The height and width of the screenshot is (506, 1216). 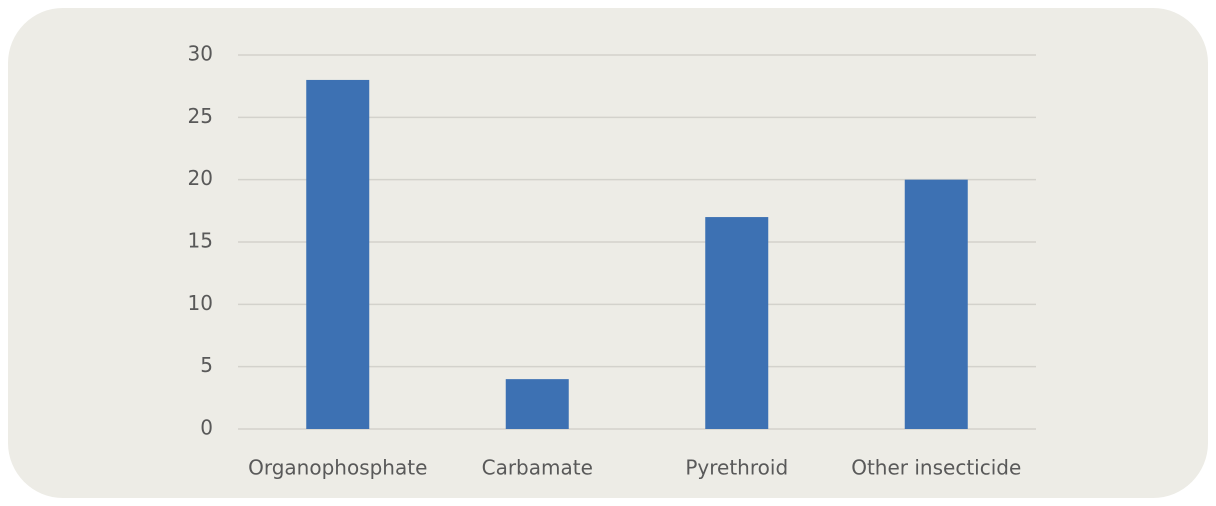 What do you see at coordinates (200, 303) in the screenshot?
I see `y-tick-label: 10` at bounding box center [200, 303].